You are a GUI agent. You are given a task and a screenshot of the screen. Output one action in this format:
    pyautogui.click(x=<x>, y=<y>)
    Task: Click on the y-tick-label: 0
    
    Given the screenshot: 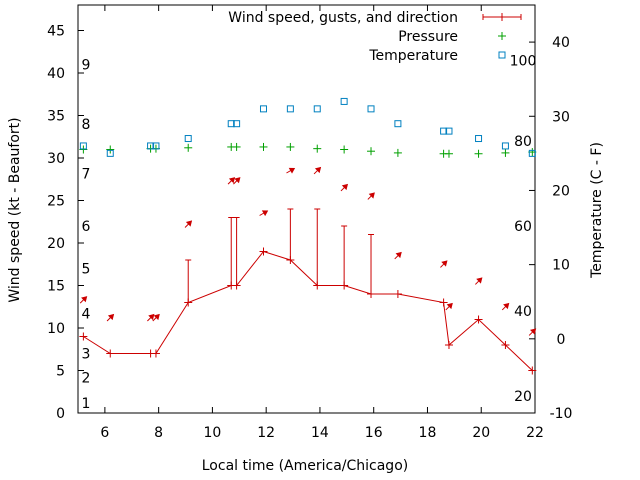 What is the action you would take?
    pyautogui.click(x=60, y=414)
    